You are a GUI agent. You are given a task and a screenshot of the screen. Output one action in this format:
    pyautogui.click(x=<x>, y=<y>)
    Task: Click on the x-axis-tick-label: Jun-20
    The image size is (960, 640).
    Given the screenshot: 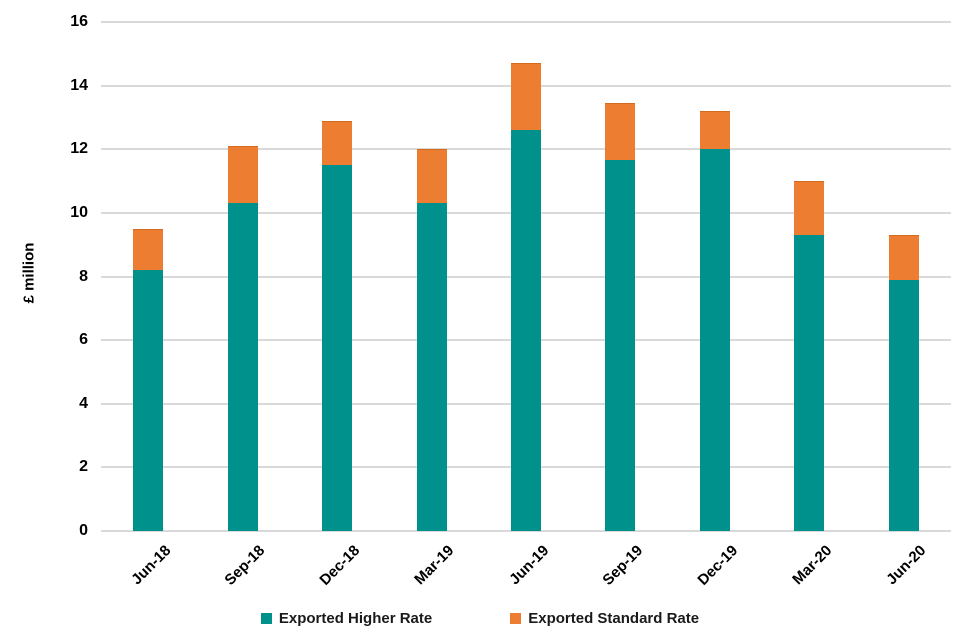 What is the action you would take?
    pyautogui.click(x=906, y=565)
    